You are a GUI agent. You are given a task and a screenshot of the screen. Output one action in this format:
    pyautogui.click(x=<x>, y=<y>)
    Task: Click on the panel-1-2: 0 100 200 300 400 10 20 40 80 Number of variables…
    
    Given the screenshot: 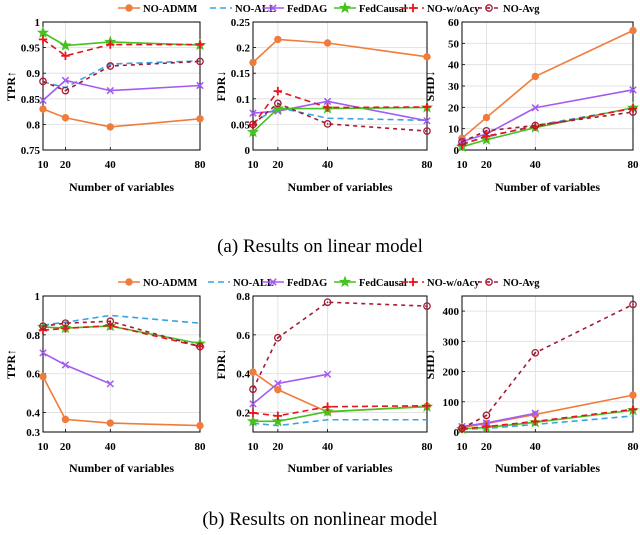 What is the action you would take?
    pyautogui.click(x=531, y=385)
    